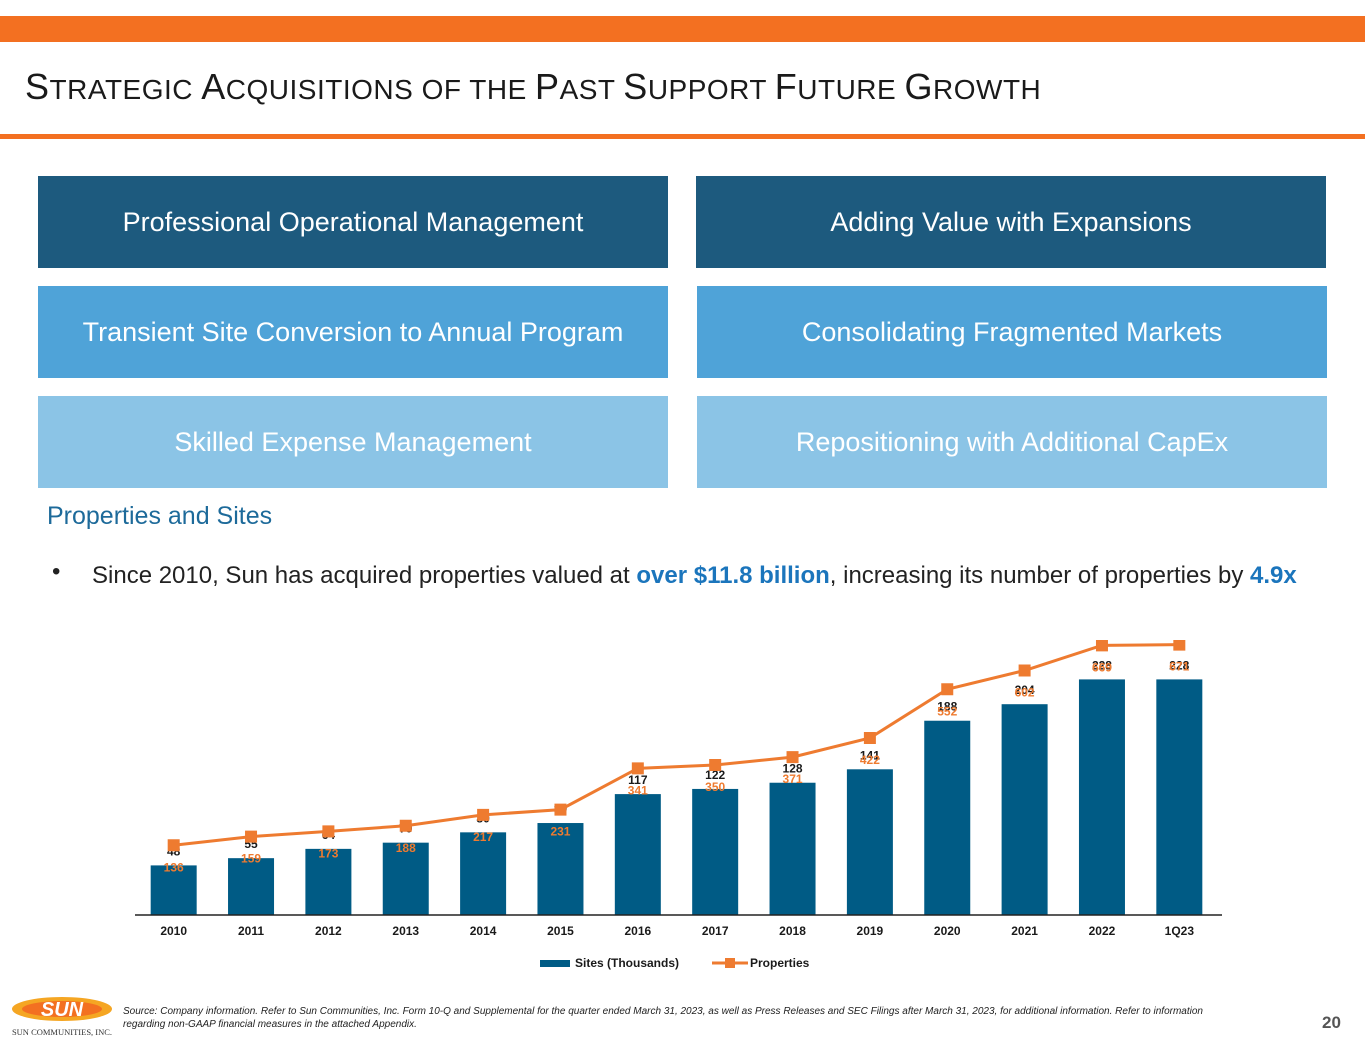  What do you see at coordinates (173, 931) in the screenshot?
I see `x-tick-label: 2010` at bounding box center [173, 931].